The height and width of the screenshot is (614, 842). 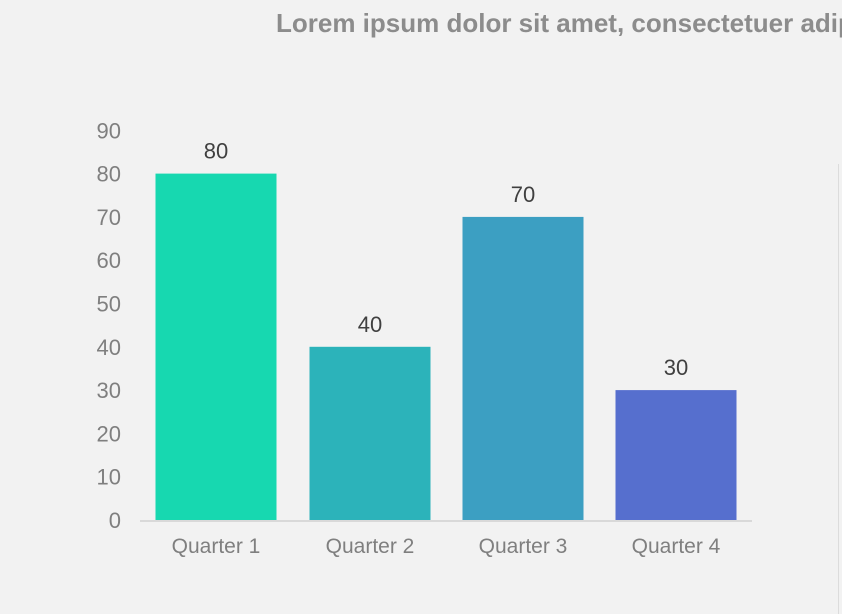 I want to click on y-tick-label: 60, so click(x=109, y=260).